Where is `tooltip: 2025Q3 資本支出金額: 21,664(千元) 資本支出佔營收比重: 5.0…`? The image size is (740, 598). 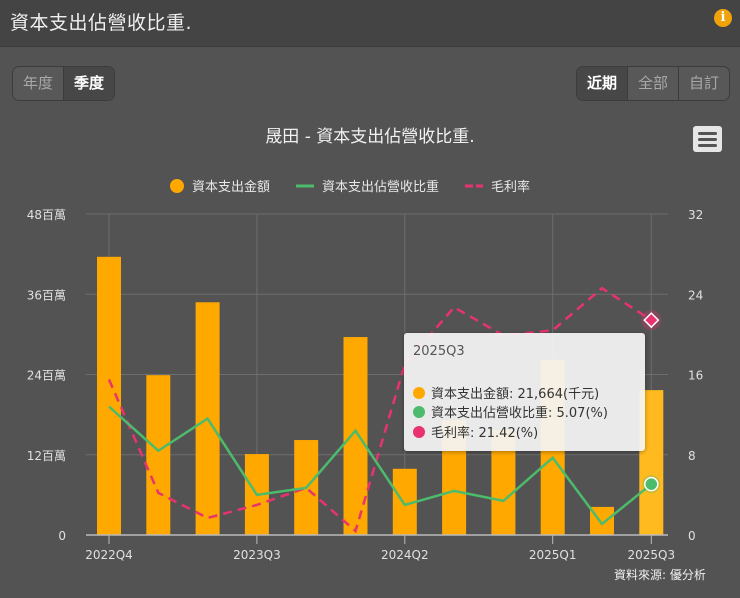 tooltip: 2025Q3 資本支出金額: 21,664(千元) 資本支出佔營收比重: 5.0… is located at coordinates (524, 392).